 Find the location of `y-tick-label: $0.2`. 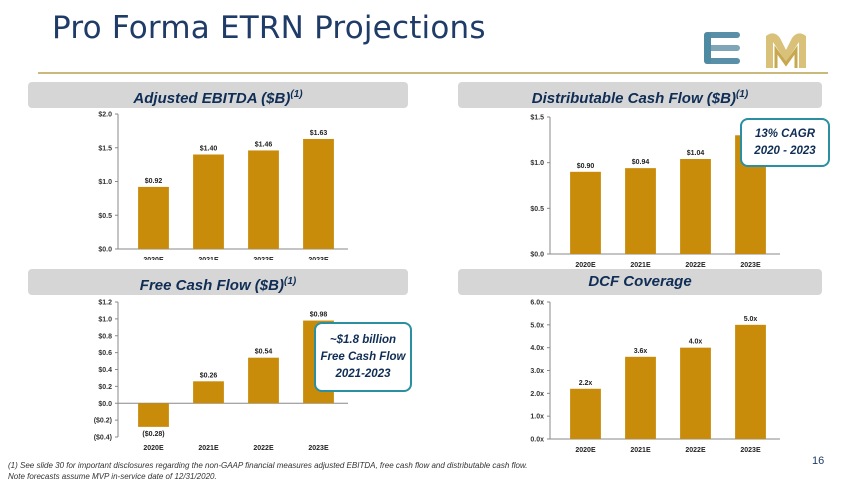

y-tick-label: $0.2 is located at coordinates (105, 387).